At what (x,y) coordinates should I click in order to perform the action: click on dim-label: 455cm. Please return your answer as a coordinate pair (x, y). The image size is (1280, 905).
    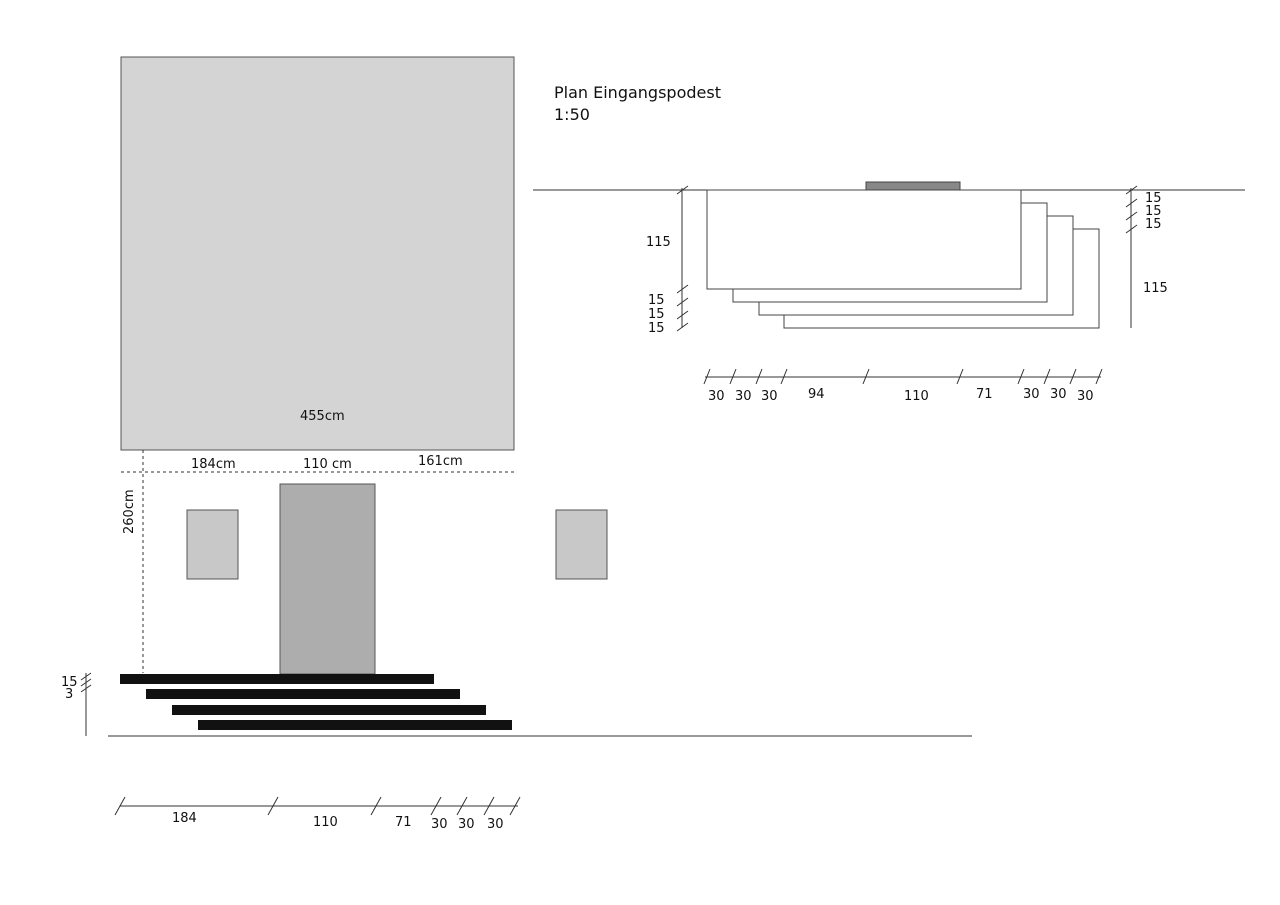
    Looking at the image, I should click on (322, 416).